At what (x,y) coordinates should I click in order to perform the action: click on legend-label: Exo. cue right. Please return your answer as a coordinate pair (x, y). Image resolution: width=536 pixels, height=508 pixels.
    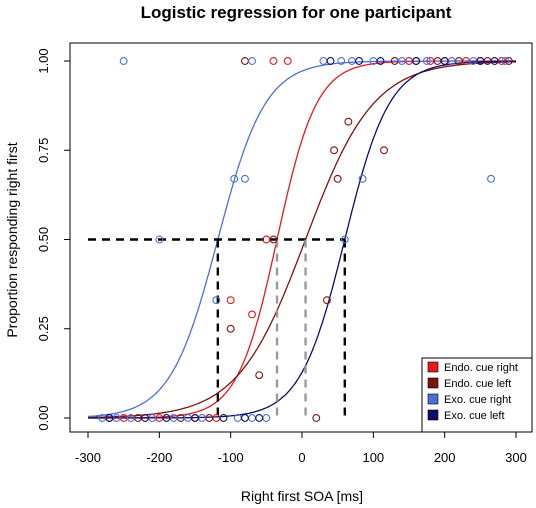
    Looking at the image, I should click on (477, 400).